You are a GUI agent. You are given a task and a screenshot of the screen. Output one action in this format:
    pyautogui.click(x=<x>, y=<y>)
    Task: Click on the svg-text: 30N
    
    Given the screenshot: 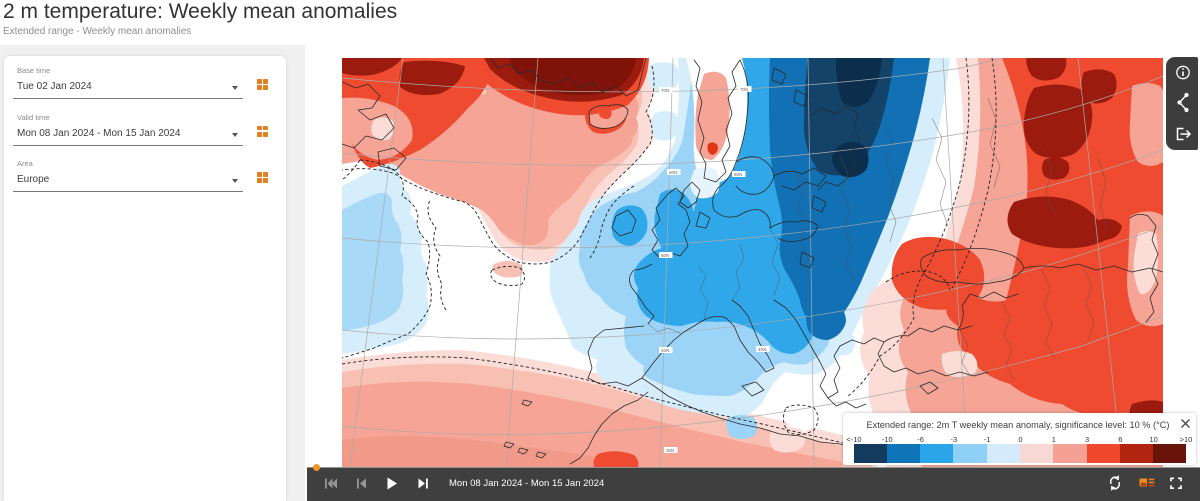 What is the action you would take?
    pyautogui.click(x=670, y=450)
    